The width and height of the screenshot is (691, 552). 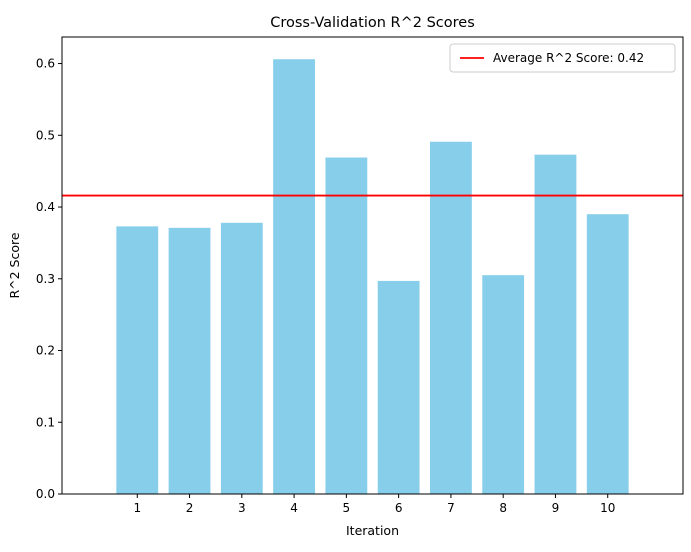 What do you see at coordinates (137, 508) in the screenshot?
I see `x-tick-label: 1` at bounding box center [137, 508].